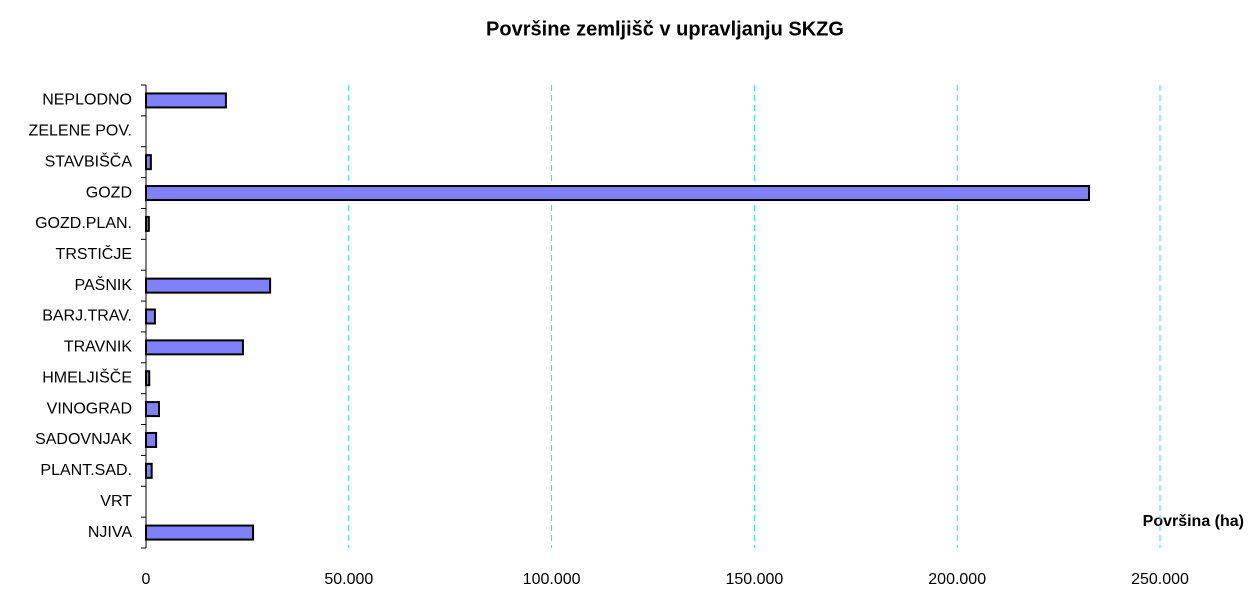 This screenshot has width=1248, height=590. Describe the element at coordinates (83, 439) in the screenshot. I see `y-tick-label: SADOVNJAK` at that location.